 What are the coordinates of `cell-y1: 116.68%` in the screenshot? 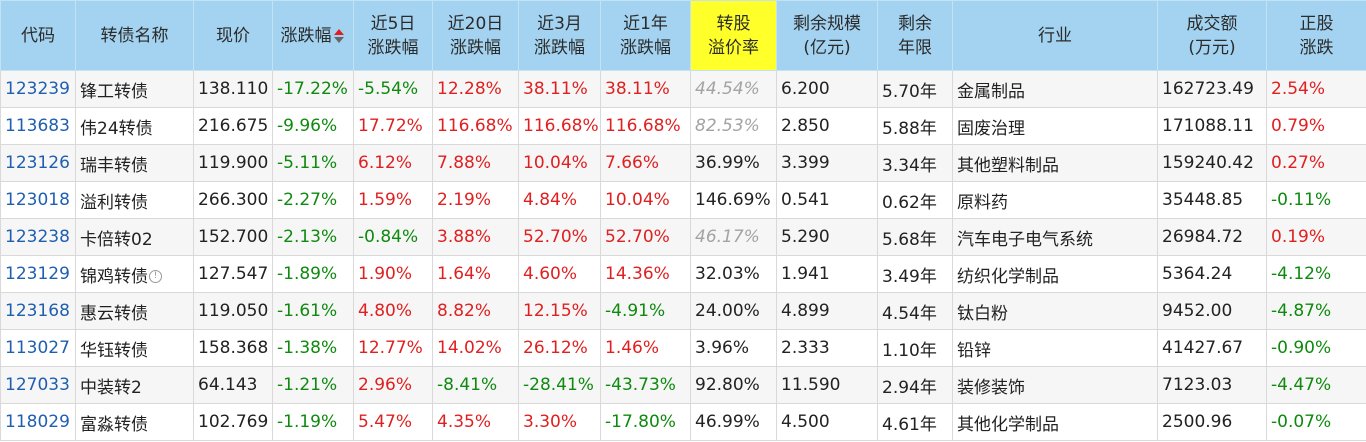 It's located at (645, 126).